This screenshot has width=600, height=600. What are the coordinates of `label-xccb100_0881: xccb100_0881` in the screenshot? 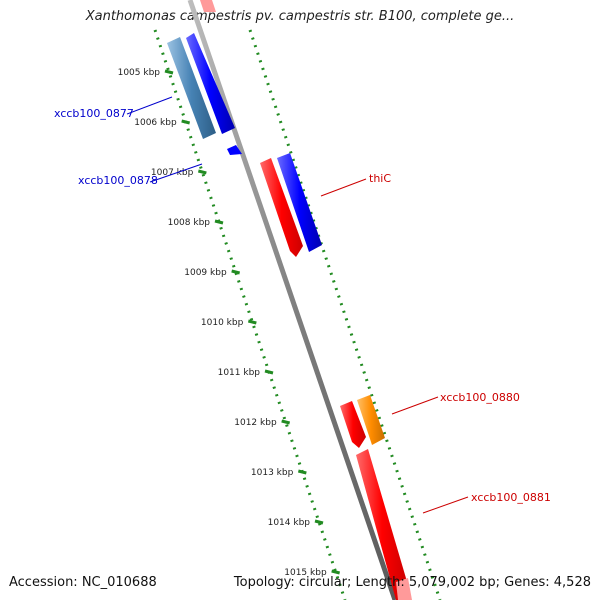 It's located at (511, 497).